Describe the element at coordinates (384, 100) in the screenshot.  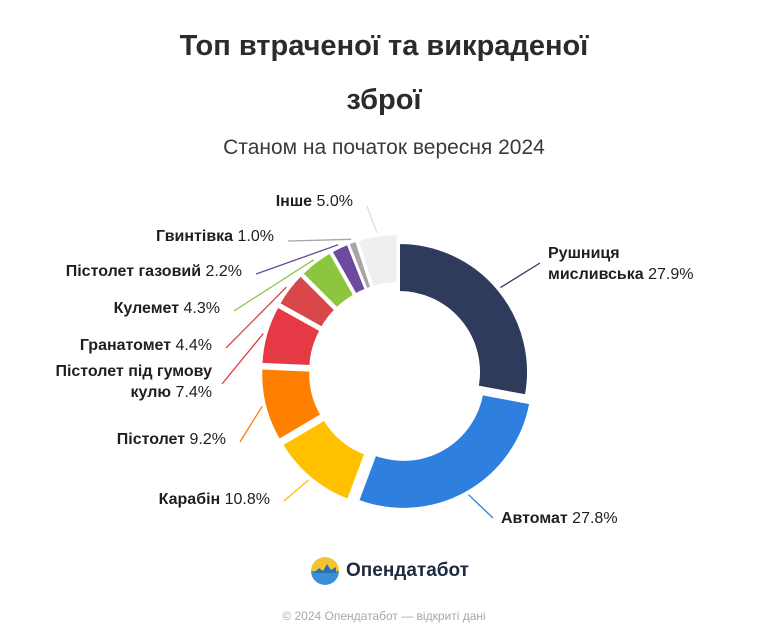
I see `chart-title-line-2: зброї` at that location.